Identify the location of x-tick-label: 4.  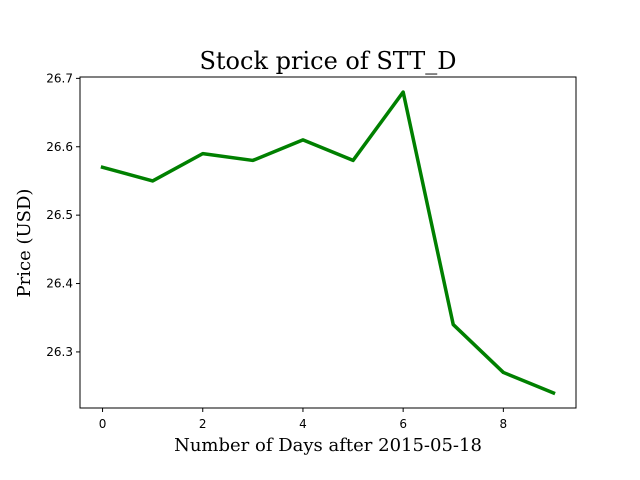
(303, 424).